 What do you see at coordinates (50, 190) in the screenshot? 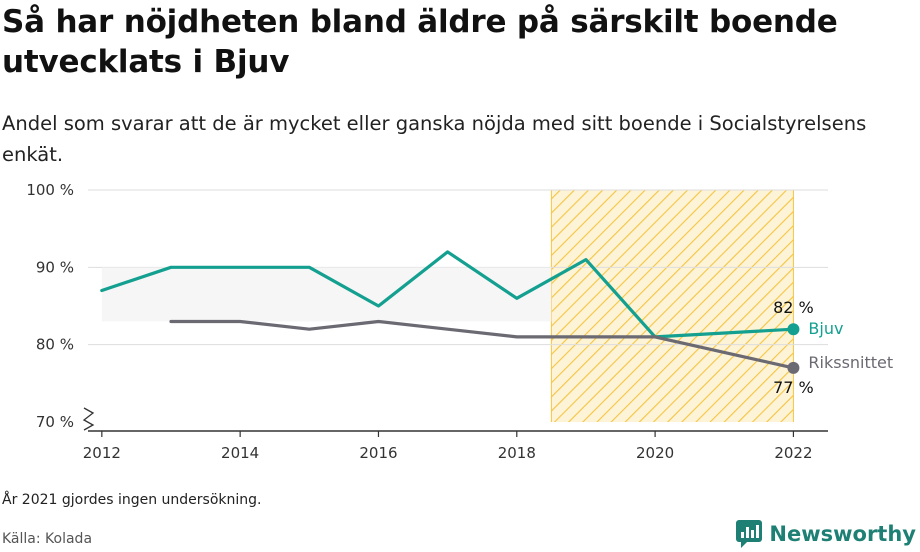
I see `y-tick-label: 100 %` at bounding box center [50, 190].